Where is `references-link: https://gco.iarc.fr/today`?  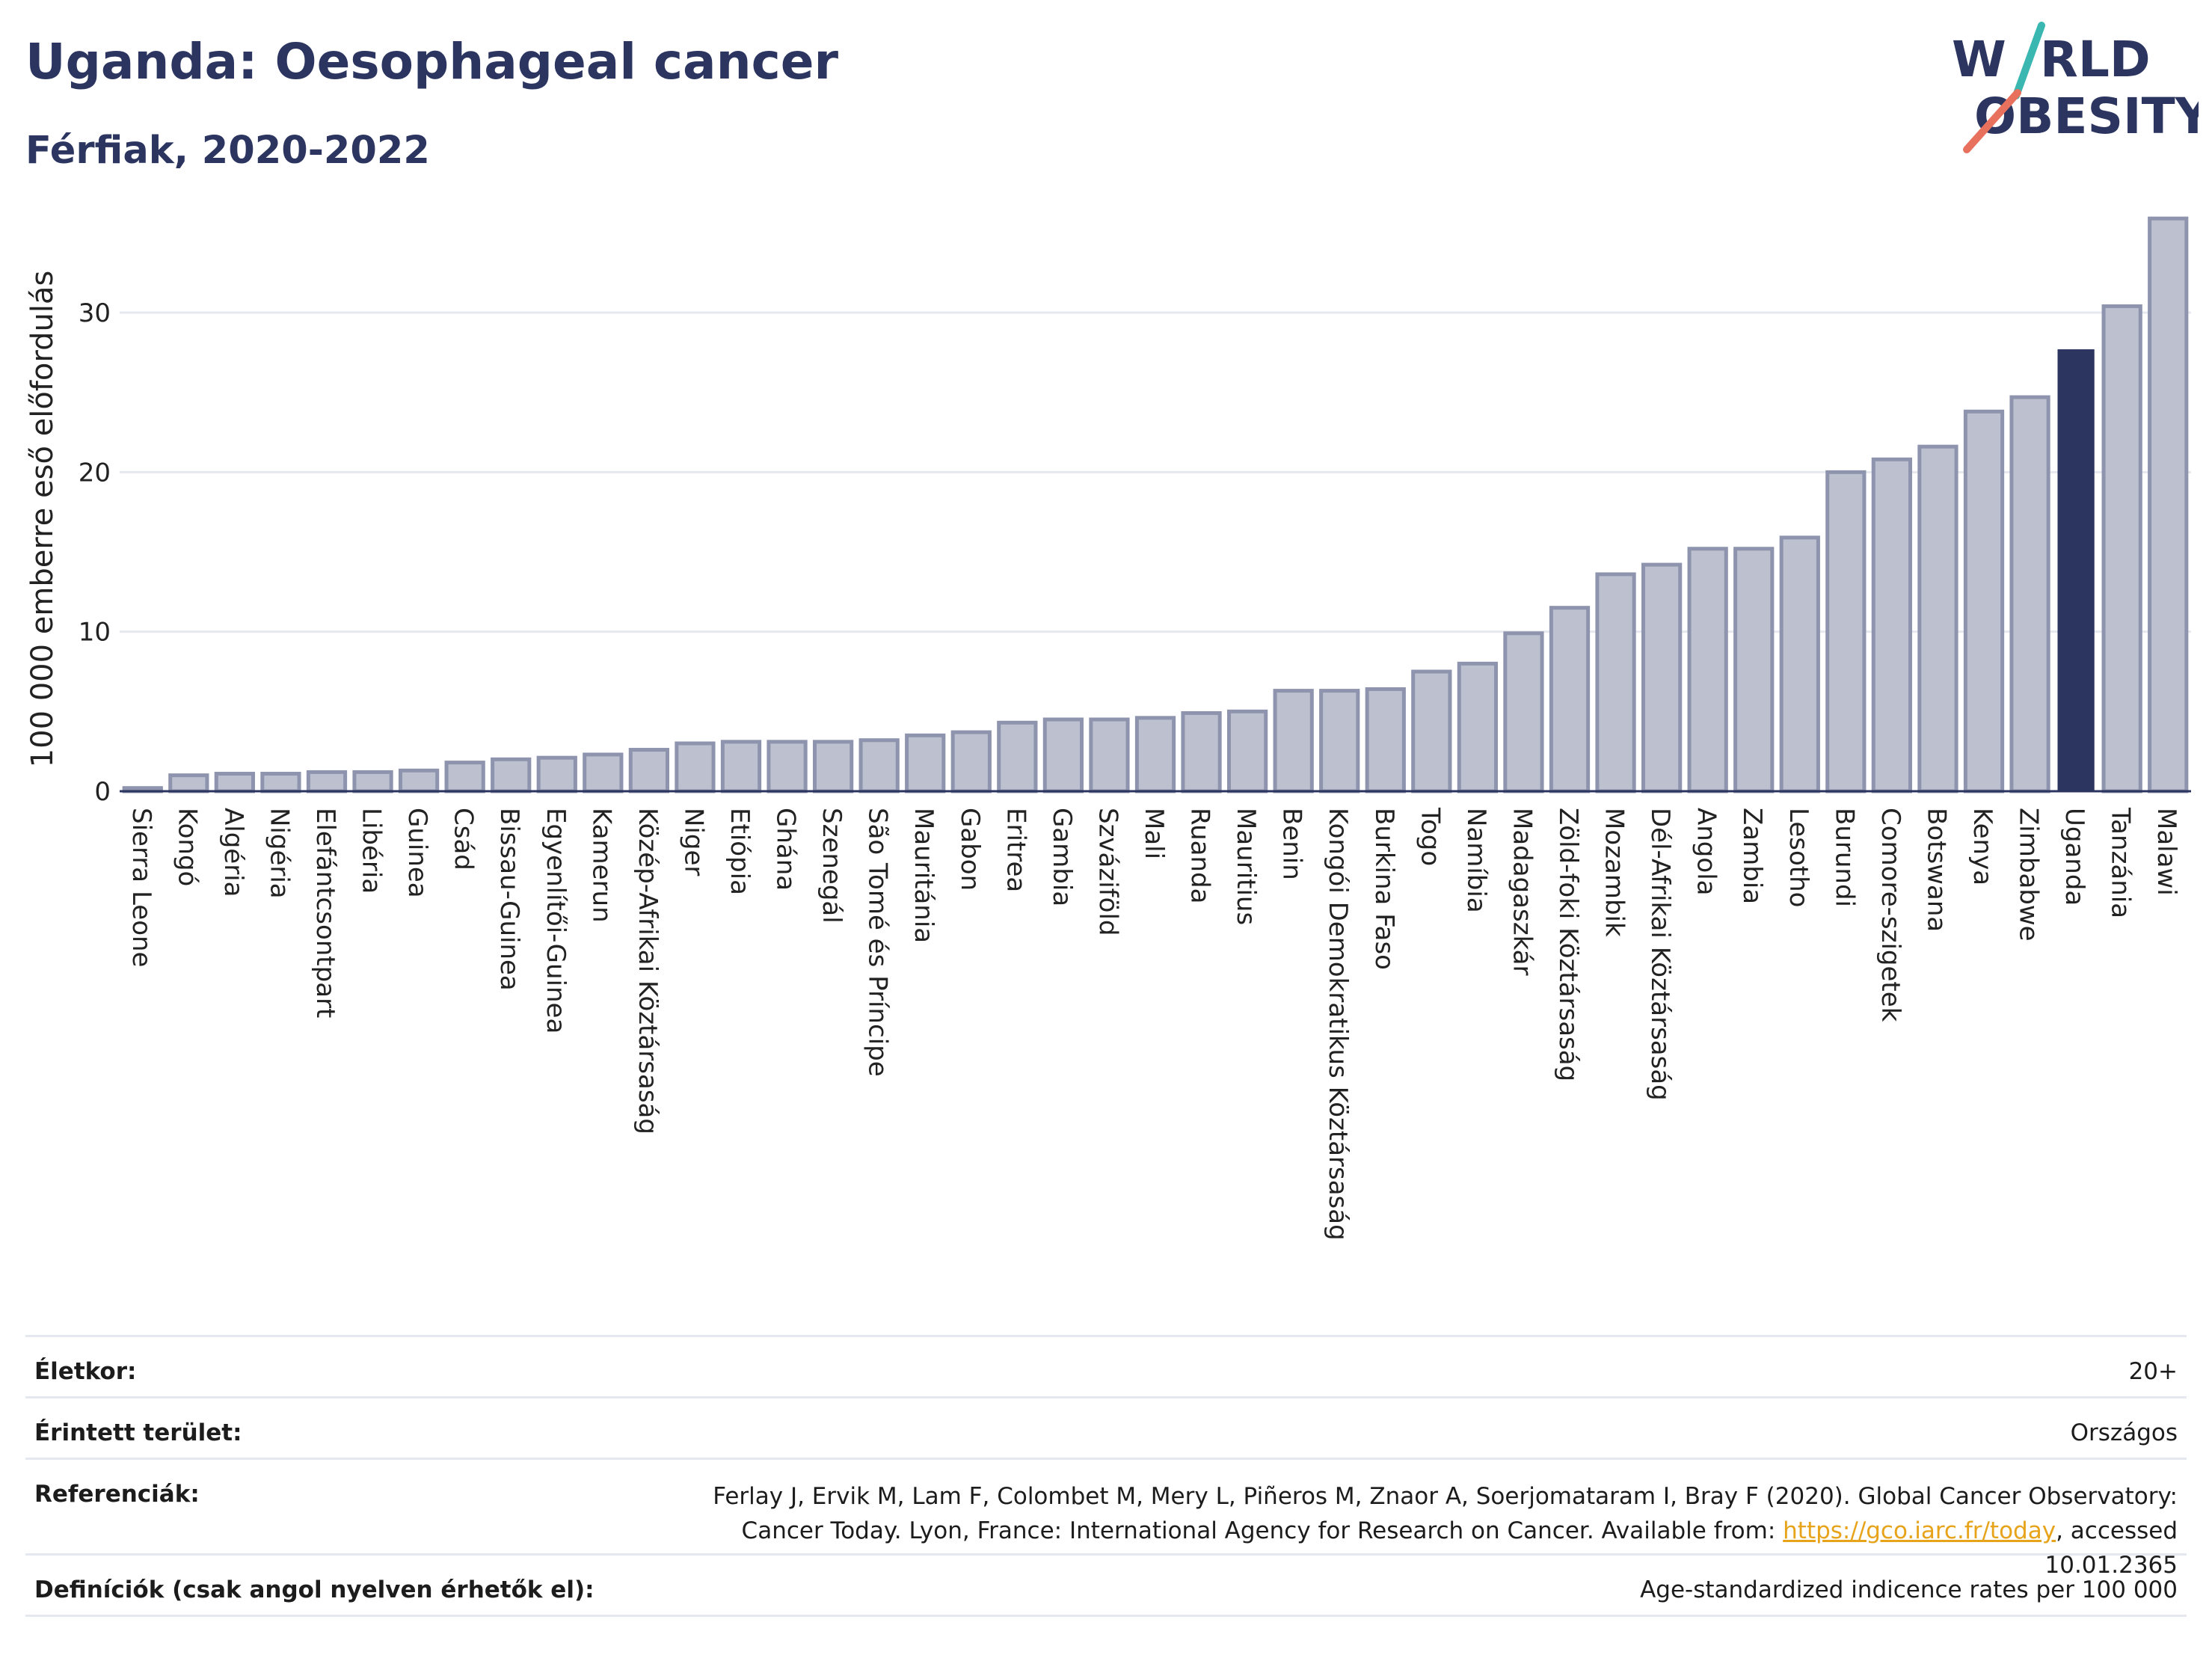
references-link: https://gco.iarc.fr/today is located at coordinates (1919, 1530).